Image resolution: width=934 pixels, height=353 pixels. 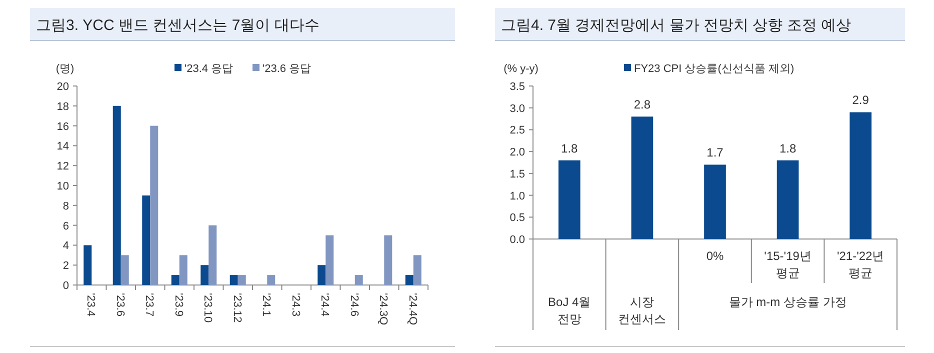 I want to click on data-label: 2.8, so click(x=642, y=105).